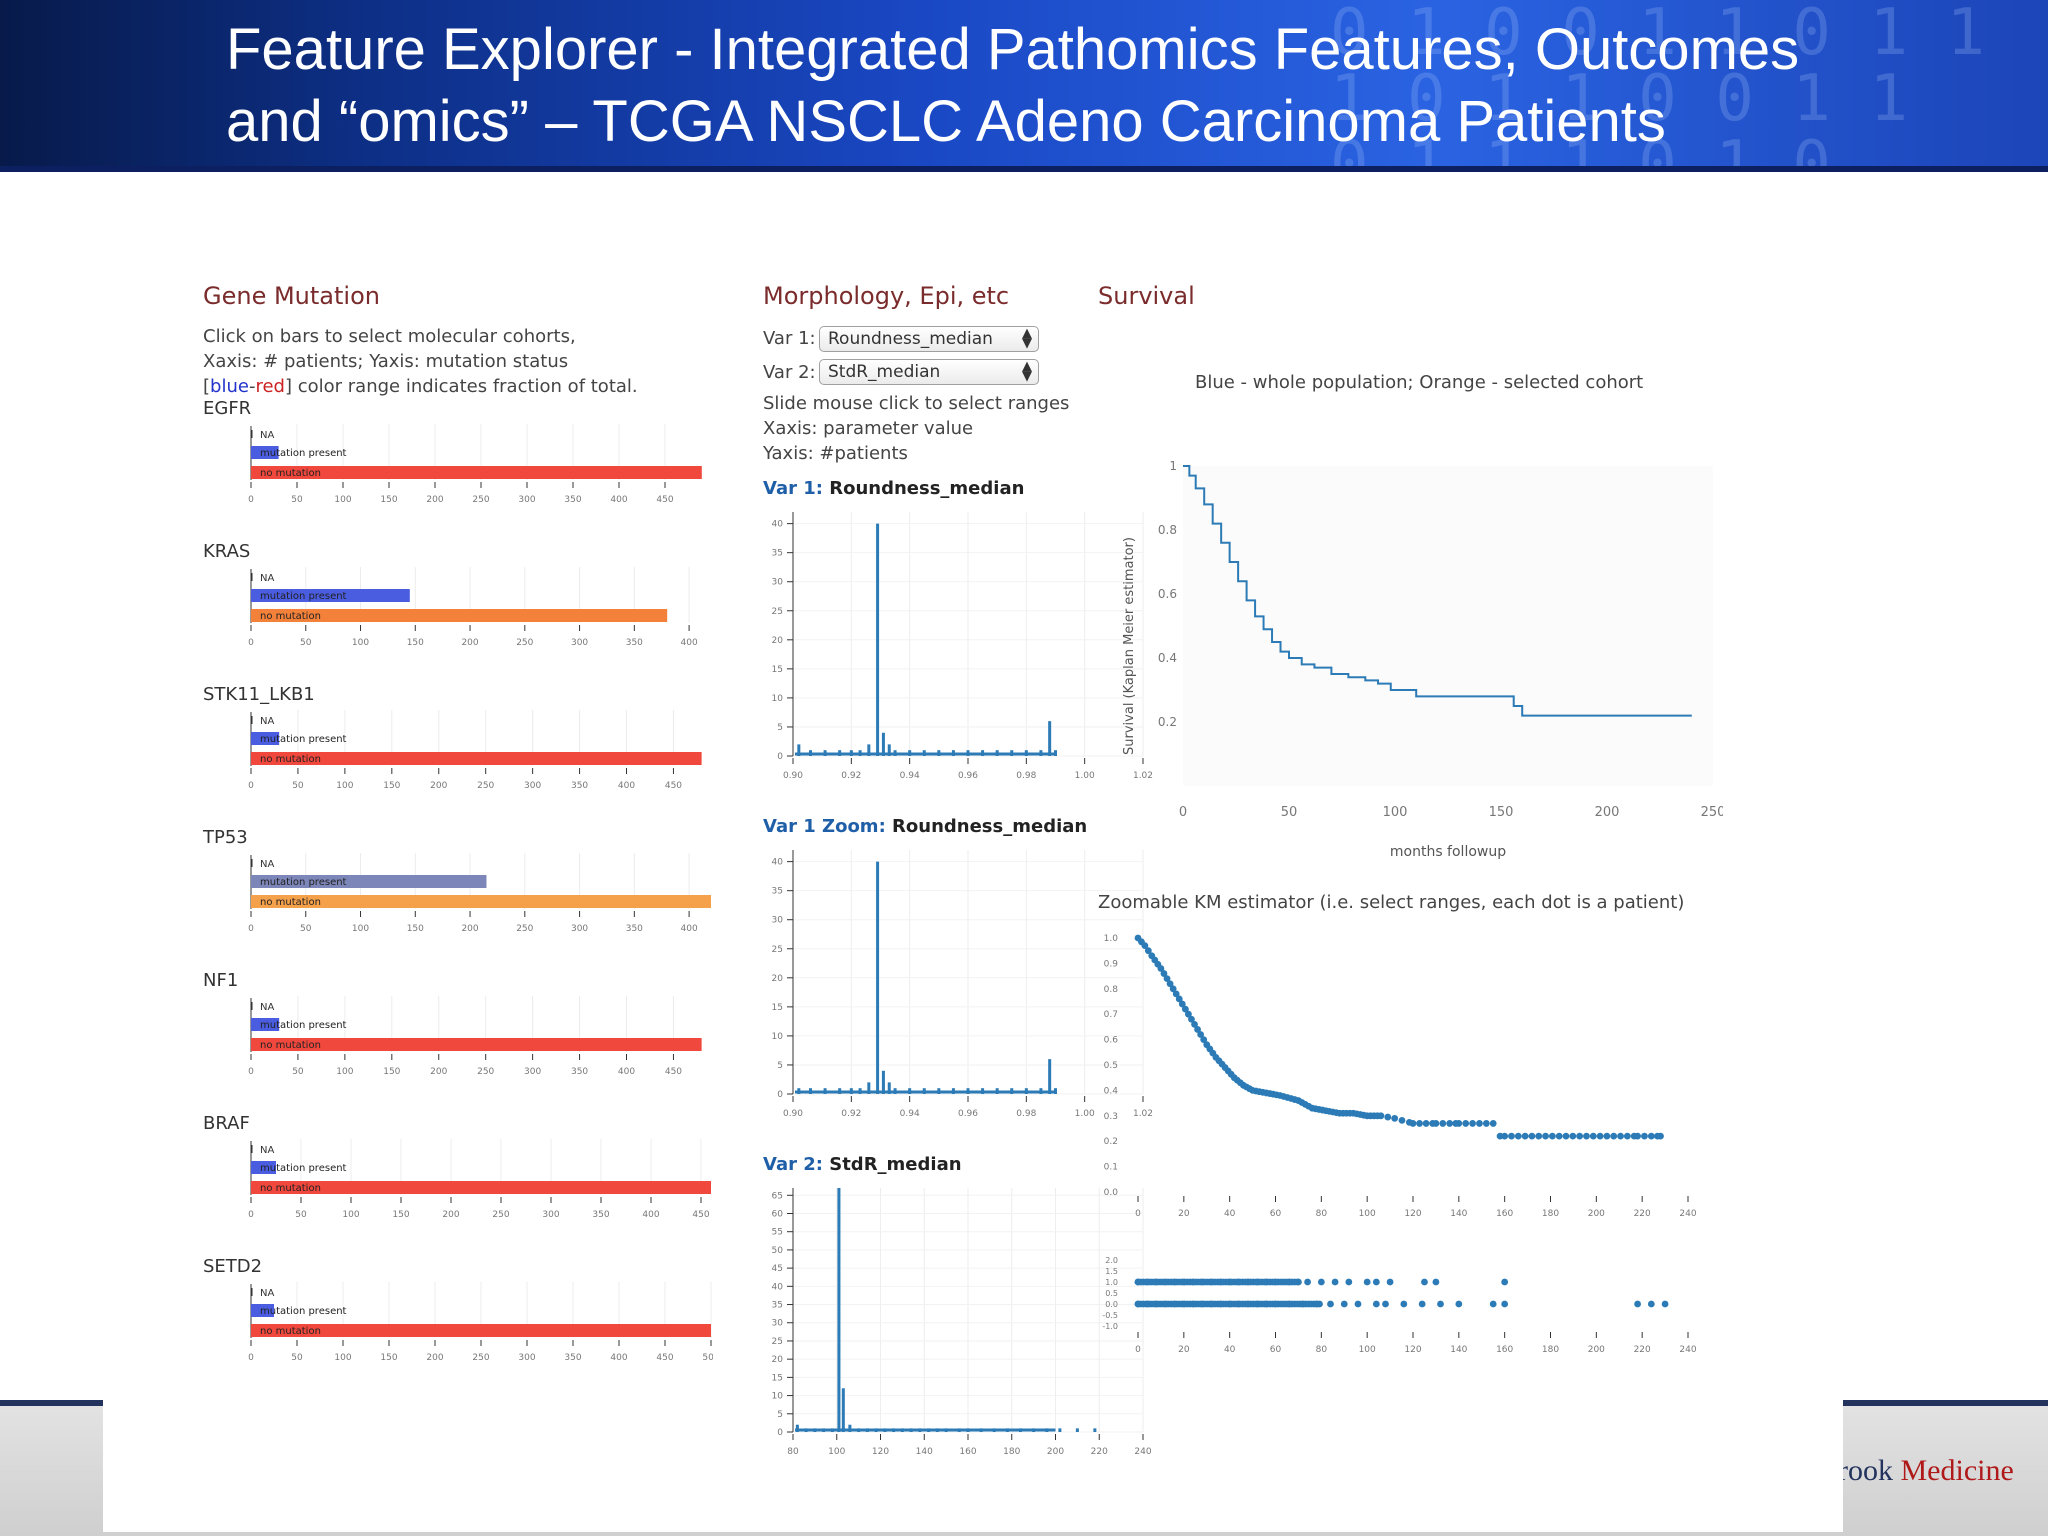 This screenshot has height=1536, width=2048. What do you see at coordinates (1687, 1350) in the screenshot?
I see `x-tick-label: 240` at bounding box center [1687, 1350].